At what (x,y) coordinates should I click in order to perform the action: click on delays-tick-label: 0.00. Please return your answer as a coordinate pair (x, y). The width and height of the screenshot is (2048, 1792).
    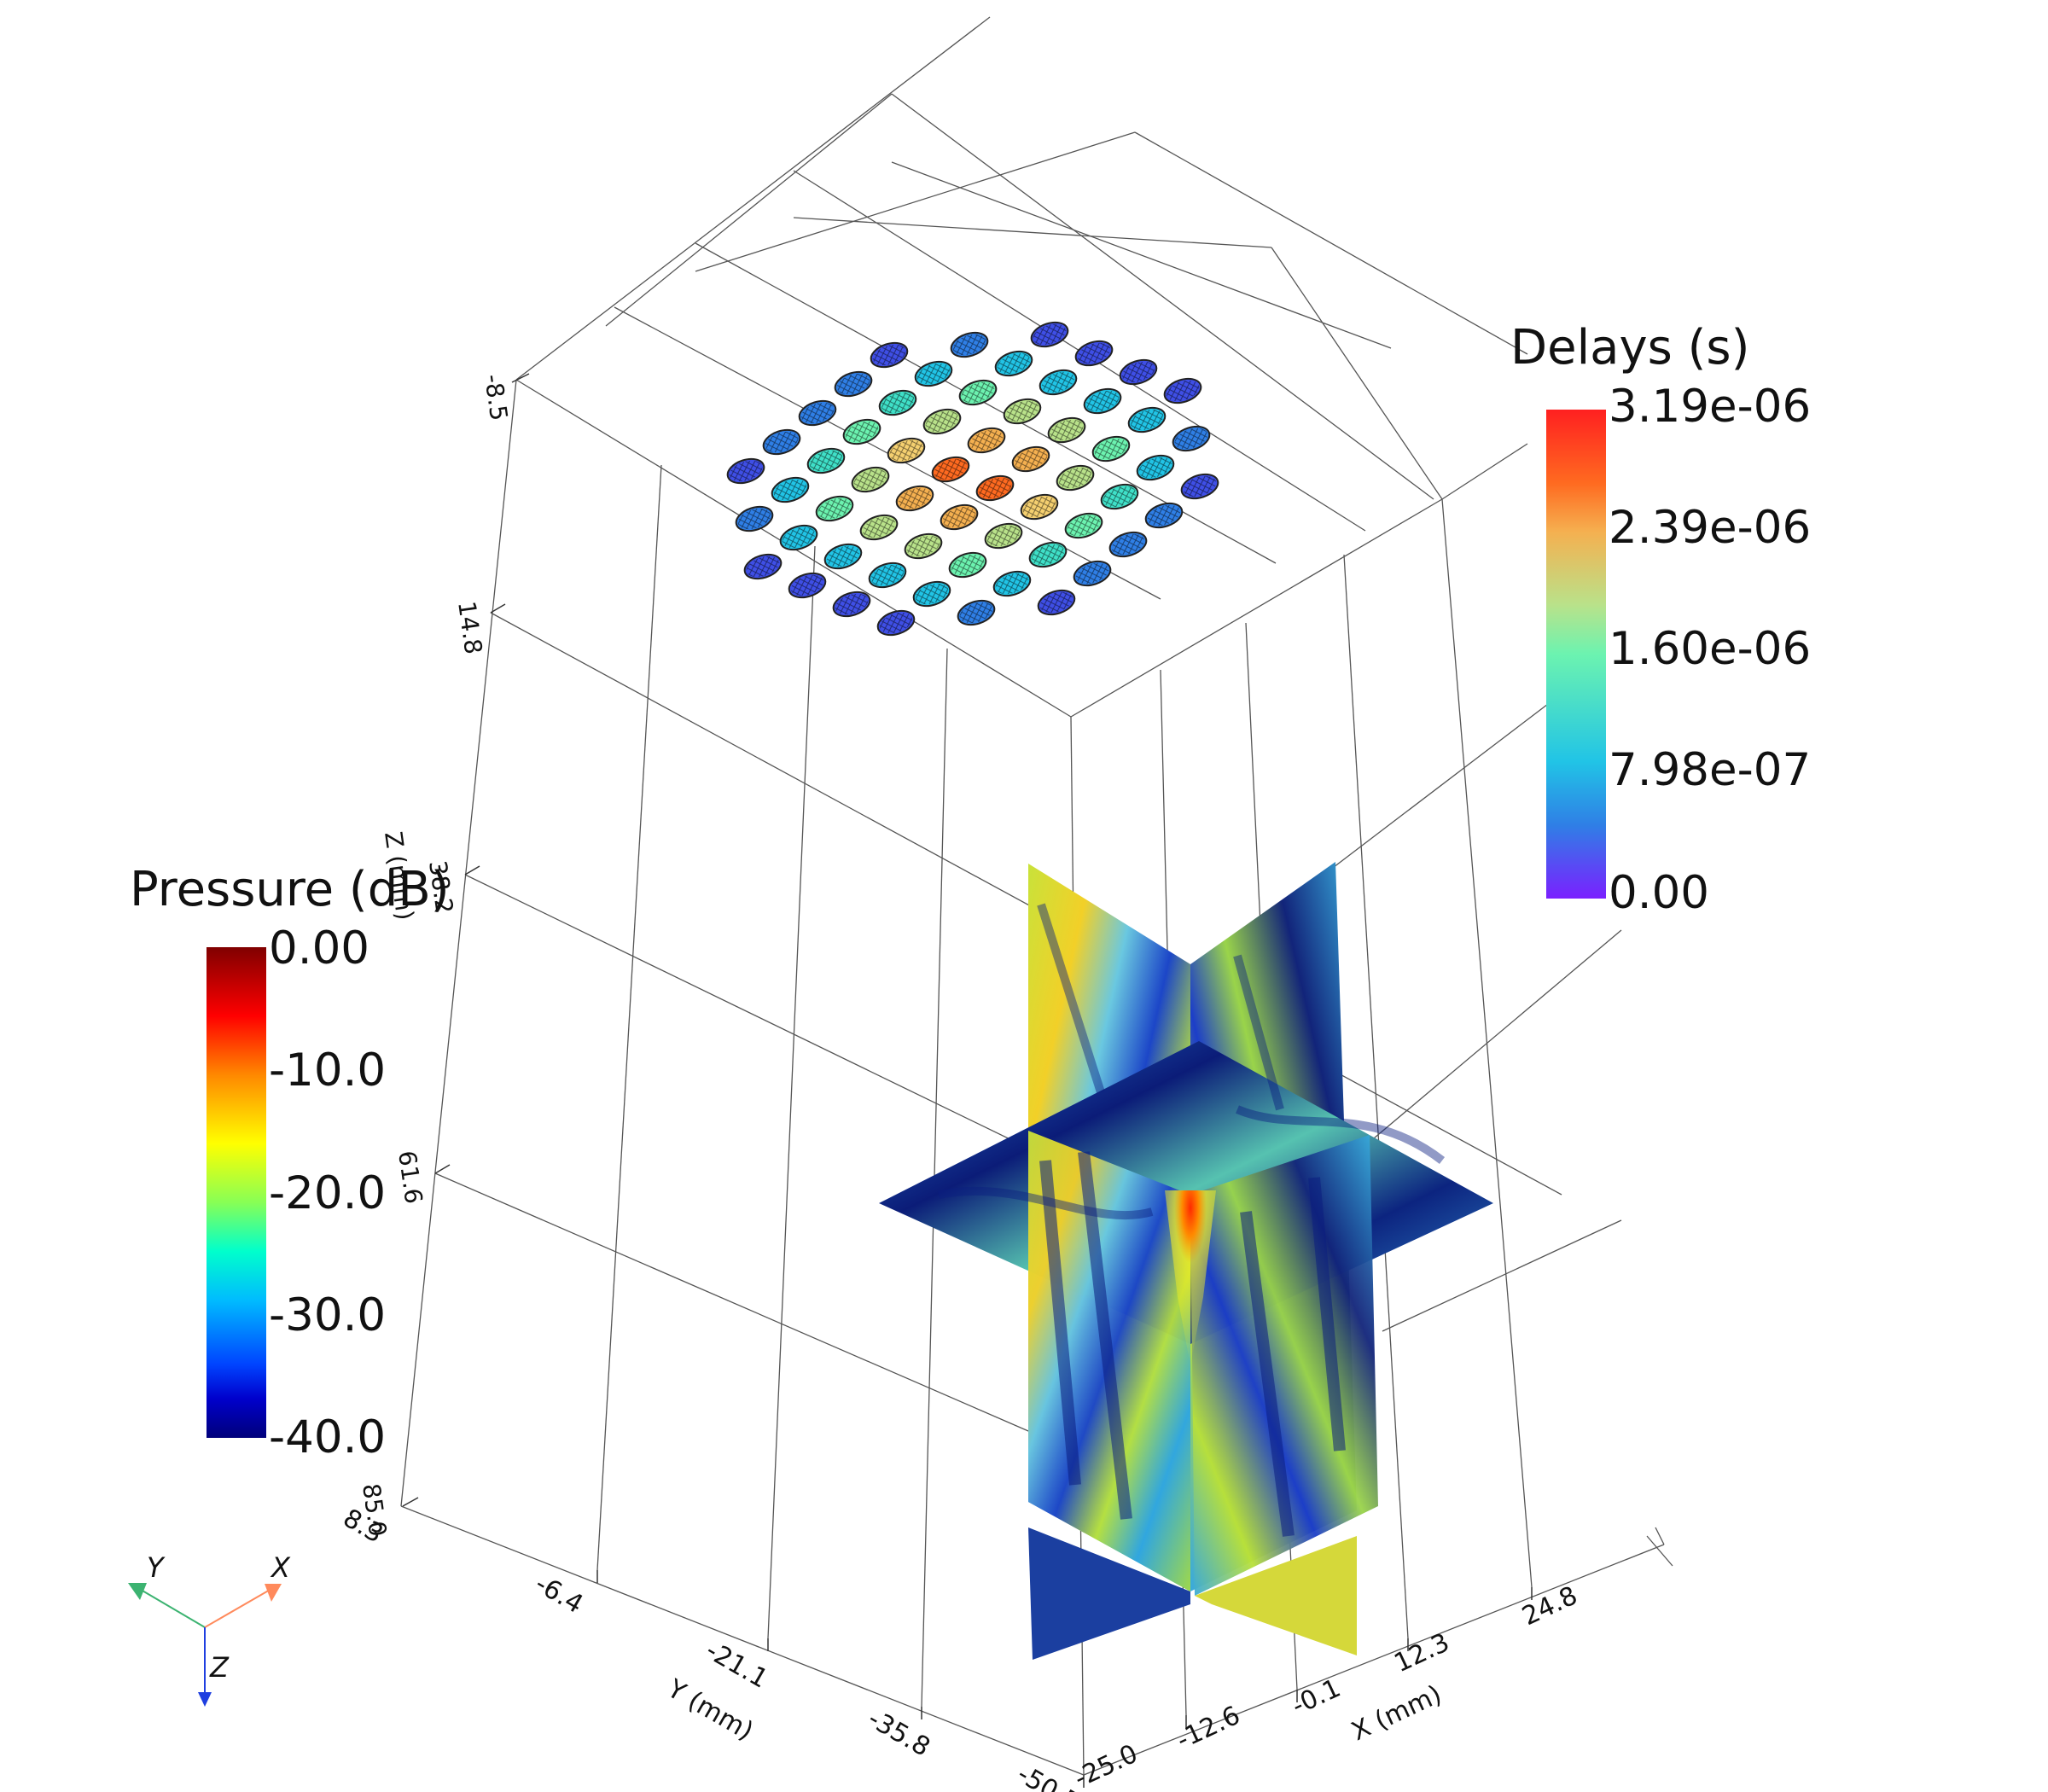
    Looking at the image, I should click on (1659, 893).